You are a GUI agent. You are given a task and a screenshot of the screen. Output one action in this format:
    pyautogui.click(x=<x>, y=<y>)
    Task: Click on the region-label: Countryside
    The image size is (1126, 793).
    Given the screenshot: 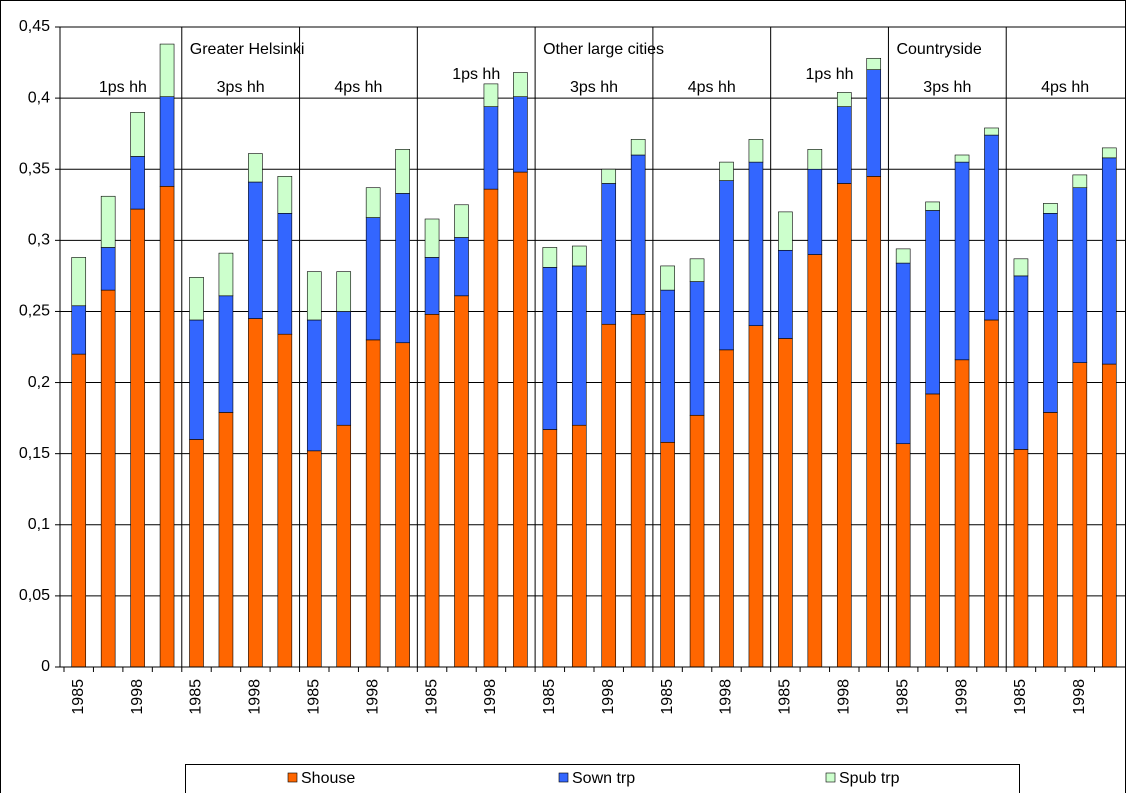 What is the action you would take?
    pyautogui.click(x=938, y=49)
    